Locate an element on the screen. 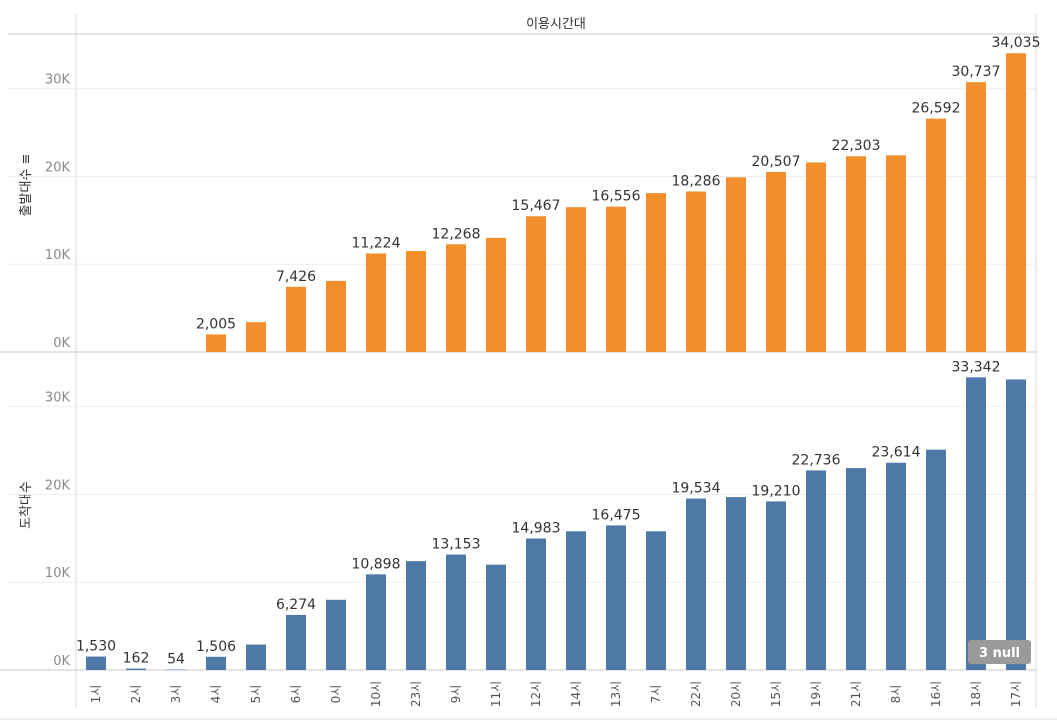  x-tick-label: 16시 is located at coordinates (936, 694).